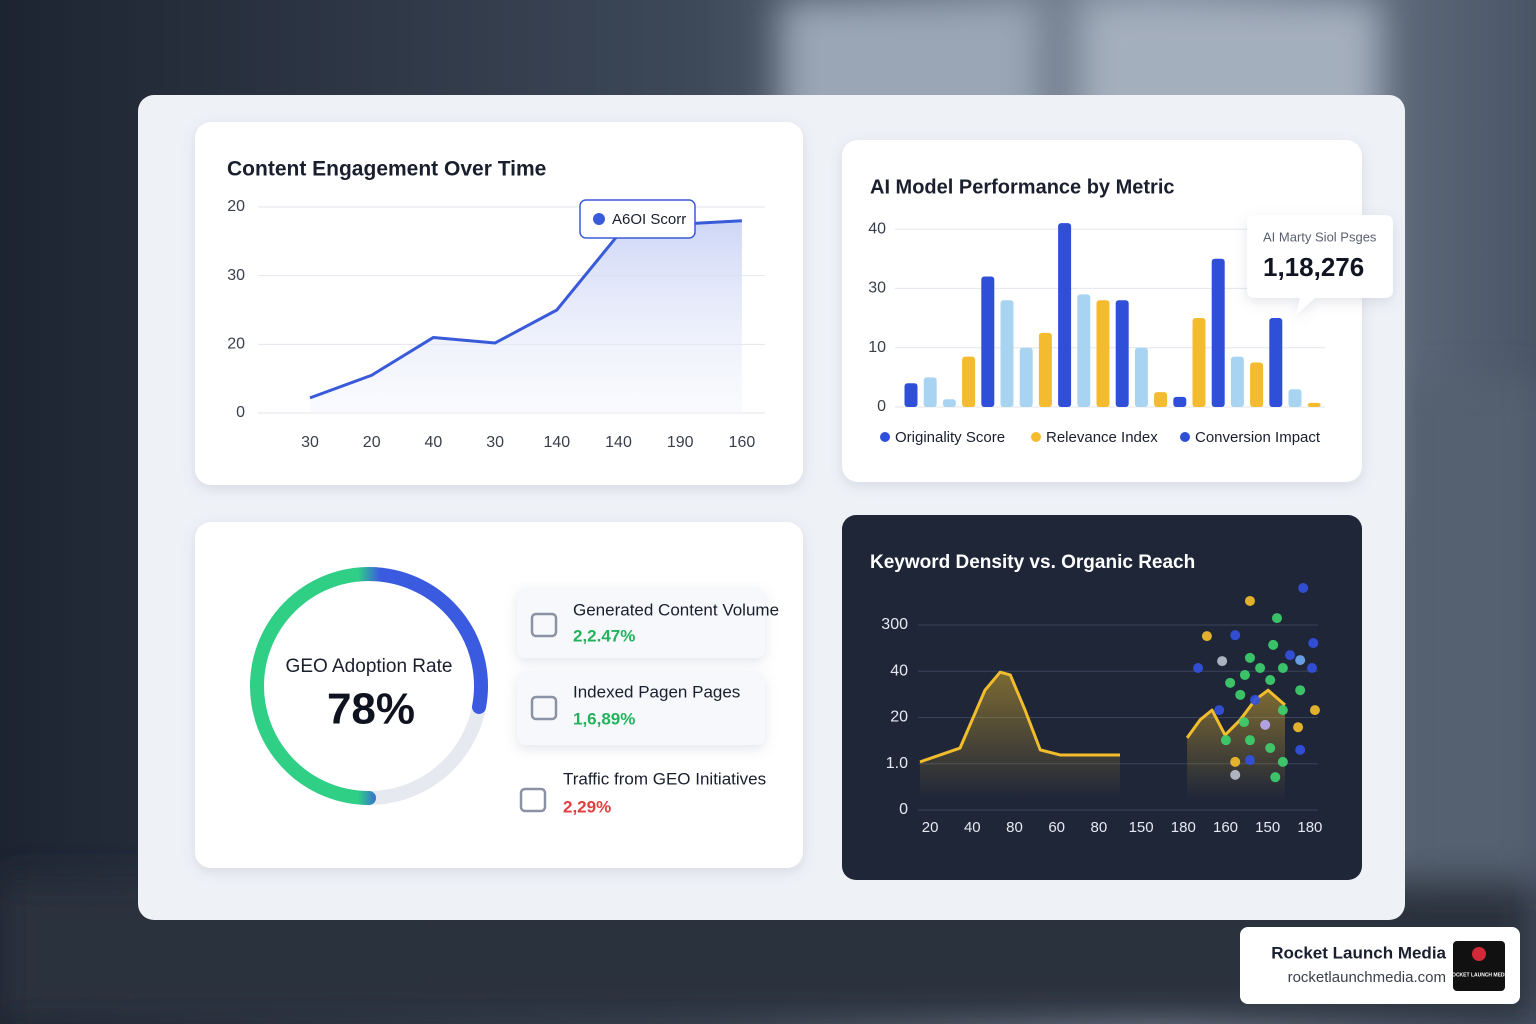  Describe the element at coordinates (1056, 827) in the screenshot. I see `x-tick-label: 60` at that location.